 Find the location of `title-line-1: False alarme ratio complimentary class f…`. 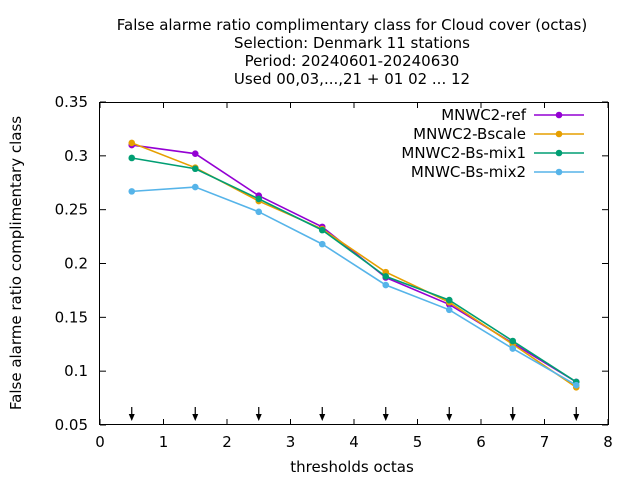

title-line-1: False alarme ratio complimentary class f… is located at coordinates (352, 25).